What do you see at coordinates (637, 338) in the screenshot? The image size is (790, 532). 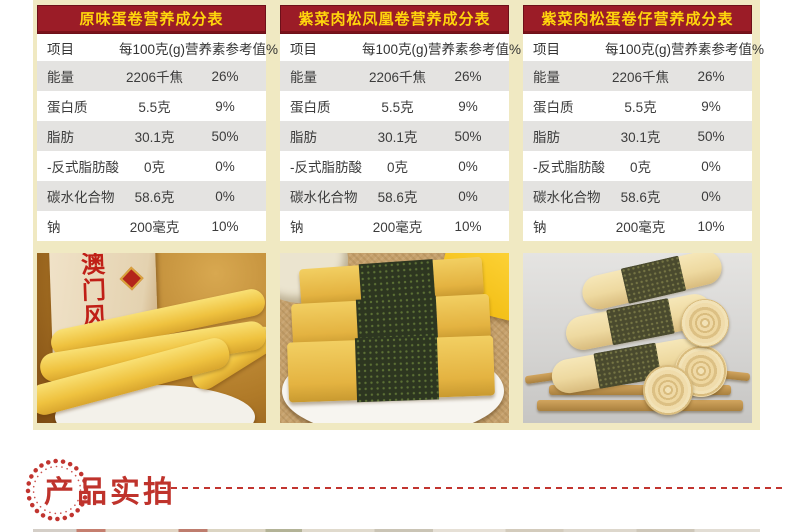 I see `photo-mini-egg-rolls` at bounding box center [637, 338].